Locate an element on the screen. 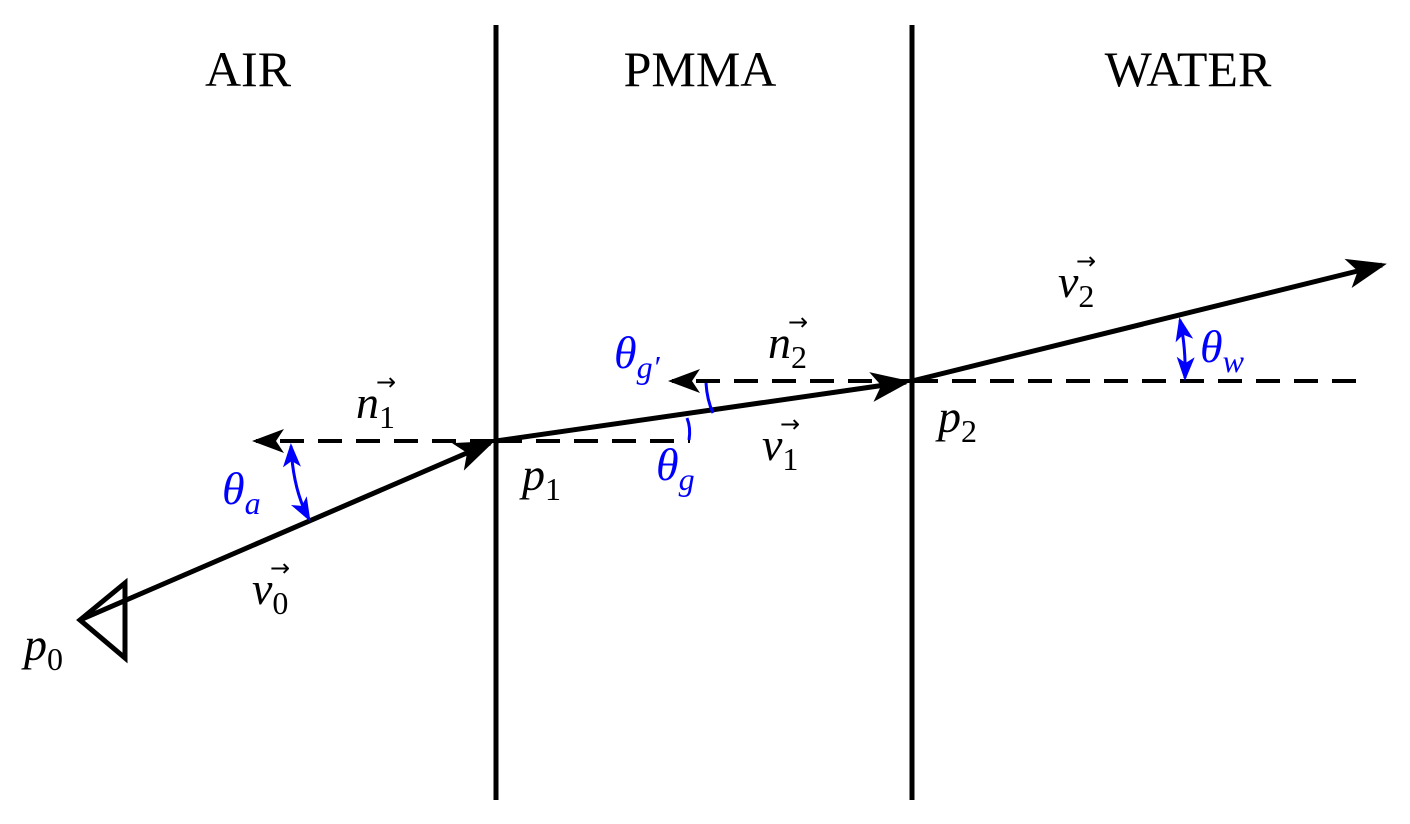  ray-v2 is located at coordinates (1149, 321).